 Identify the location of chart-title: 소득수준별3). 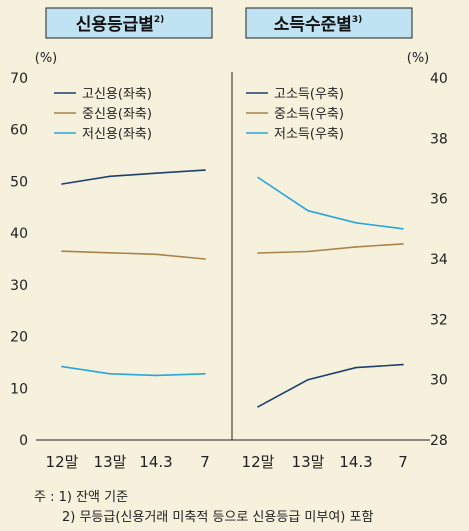
(318, 25).